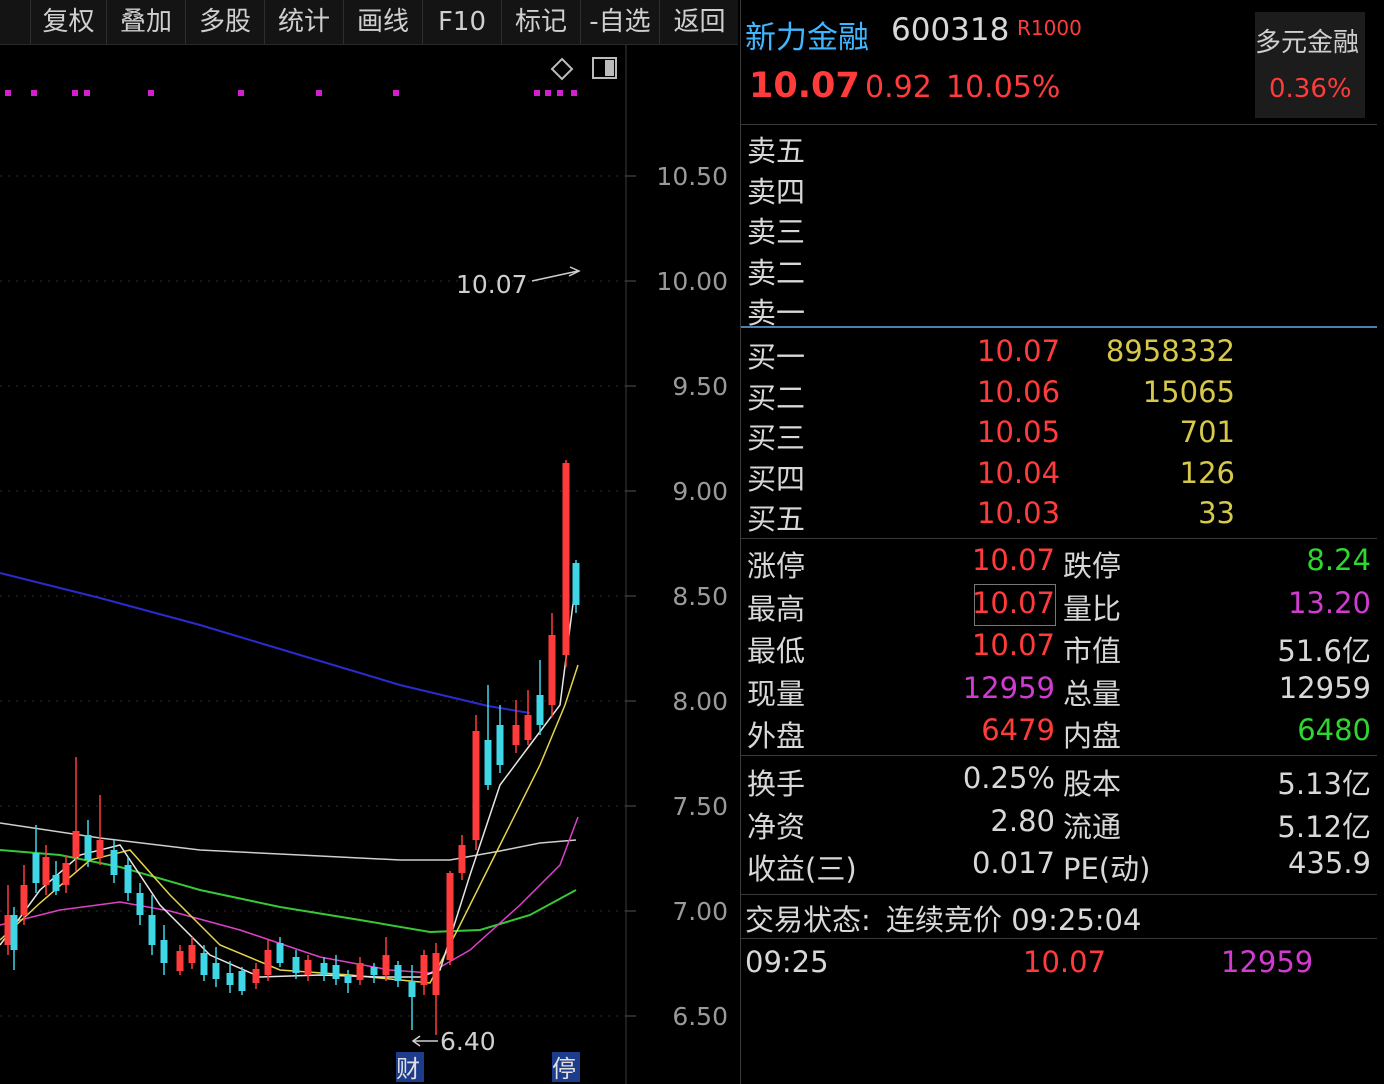 This screenshot has height=1084, width=1384. I want to click on bid-ask-divider, so click(1059, 327).